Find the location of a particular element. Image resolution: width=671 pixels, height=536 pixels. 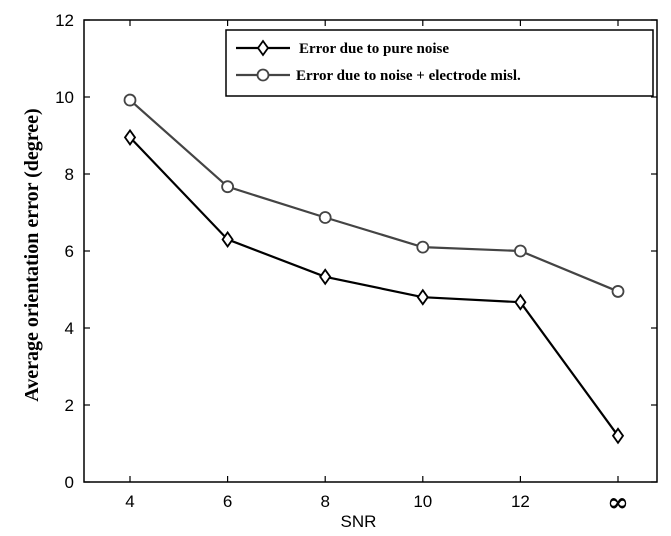

legend-label-noise-misl: Error due to noise + electrode misl. is located at coordinates (408, 76).